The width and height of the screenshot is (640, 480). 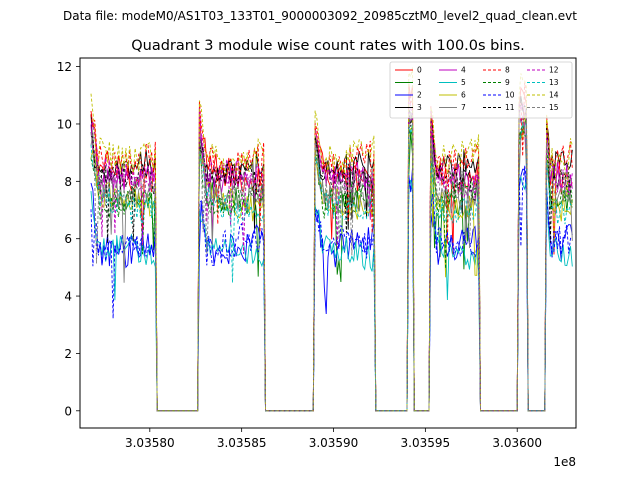 I want to click on x-tick-label: 3.03595, so click(x=426, y=443).